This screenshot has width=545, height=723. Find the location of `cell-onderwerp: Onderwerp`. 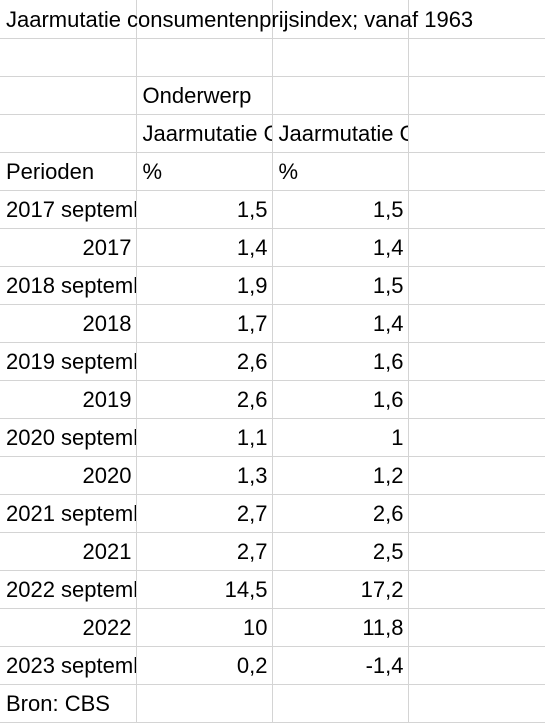

cell-onderwerp: Onderwerp is located at coordinates (204, 95).